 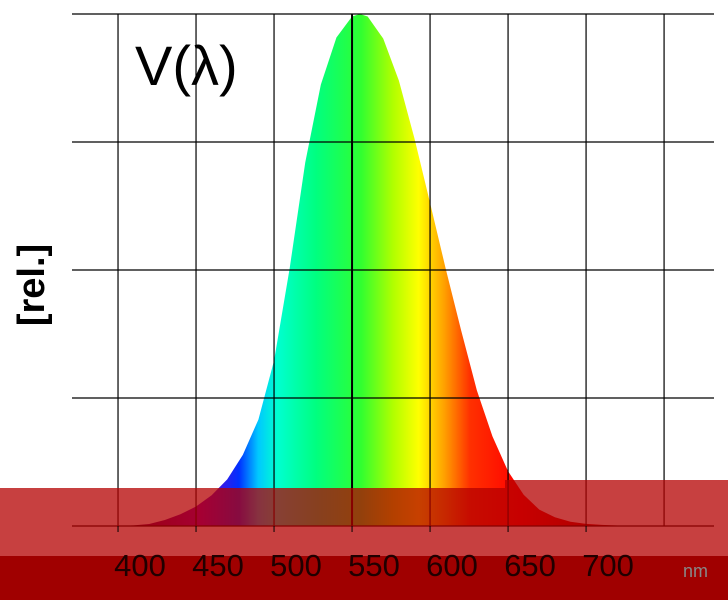 I want to click on x-axis-unit: nm, so click(x=695, y=571).